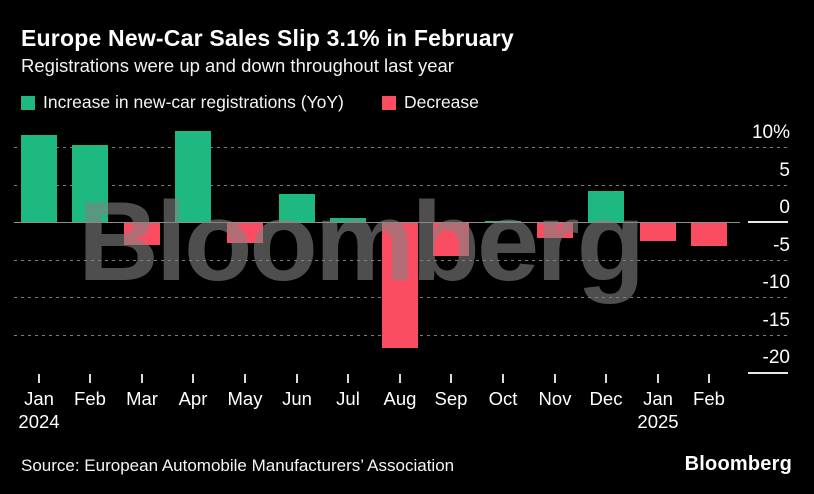  Describe the element at coordinates (770, 132) in the screenshot. I see `y-axis-label-10: 10%` at that location.